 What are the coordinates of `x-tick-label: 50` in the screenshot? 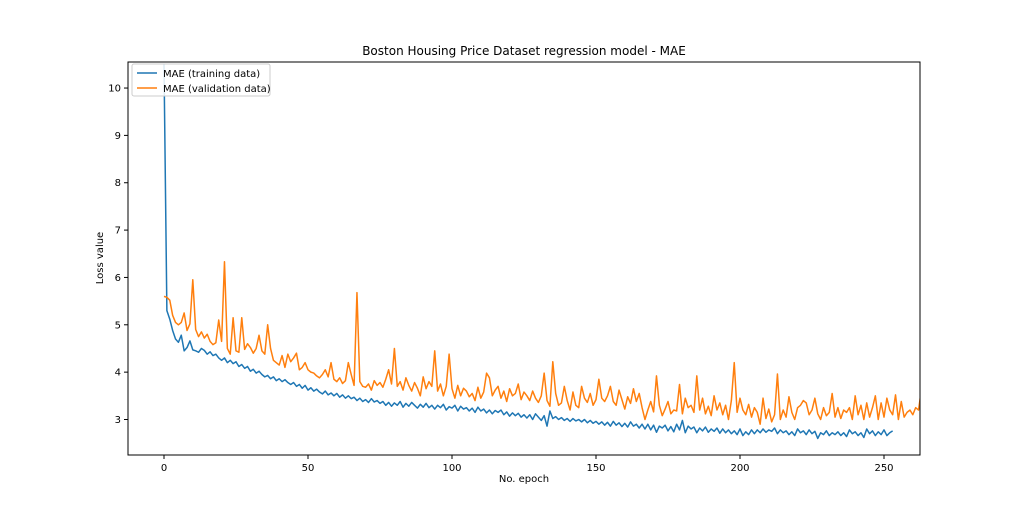 It's located at (308, 468).